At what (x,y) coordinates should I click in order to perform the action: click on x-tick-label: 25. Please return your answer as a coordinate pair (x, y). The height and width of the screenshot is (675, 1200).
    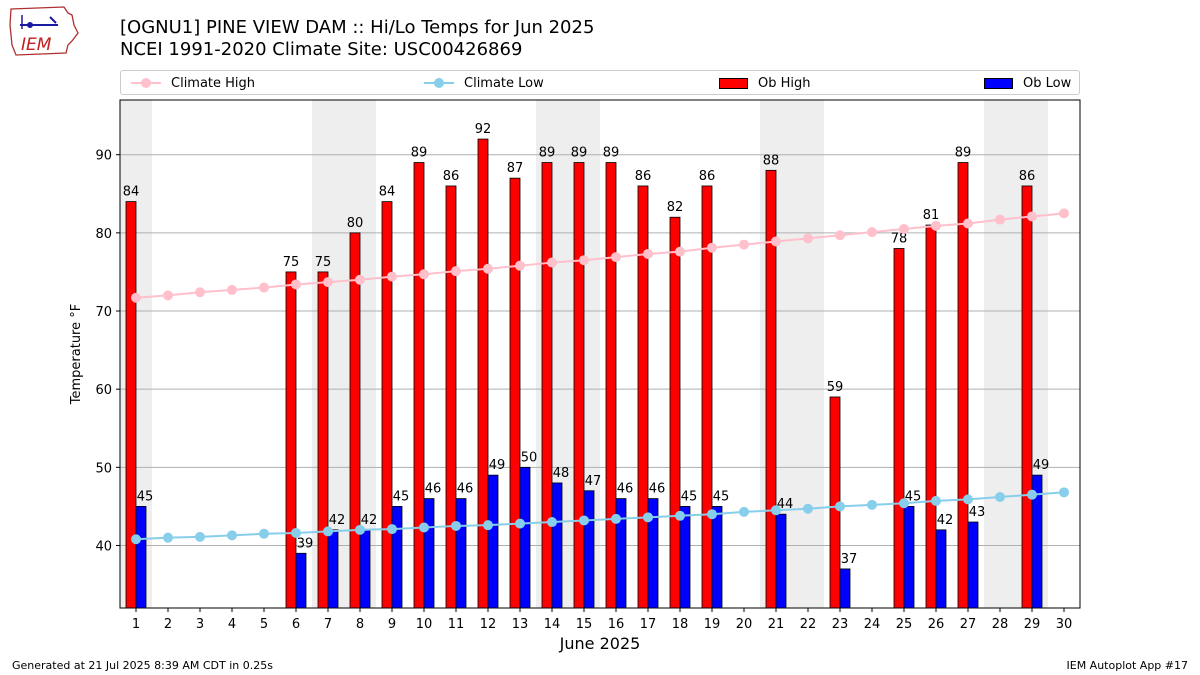
    Looking at the image, I should click on (904, 624).